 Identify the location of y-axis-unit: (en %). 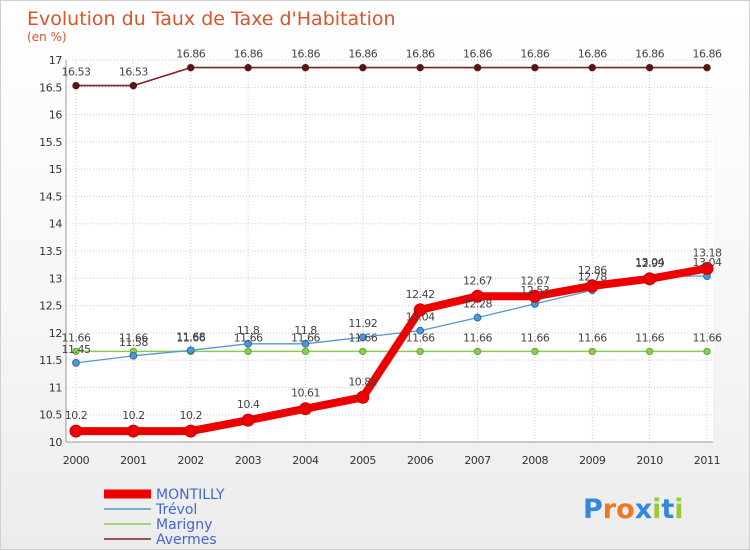
(47, 37).